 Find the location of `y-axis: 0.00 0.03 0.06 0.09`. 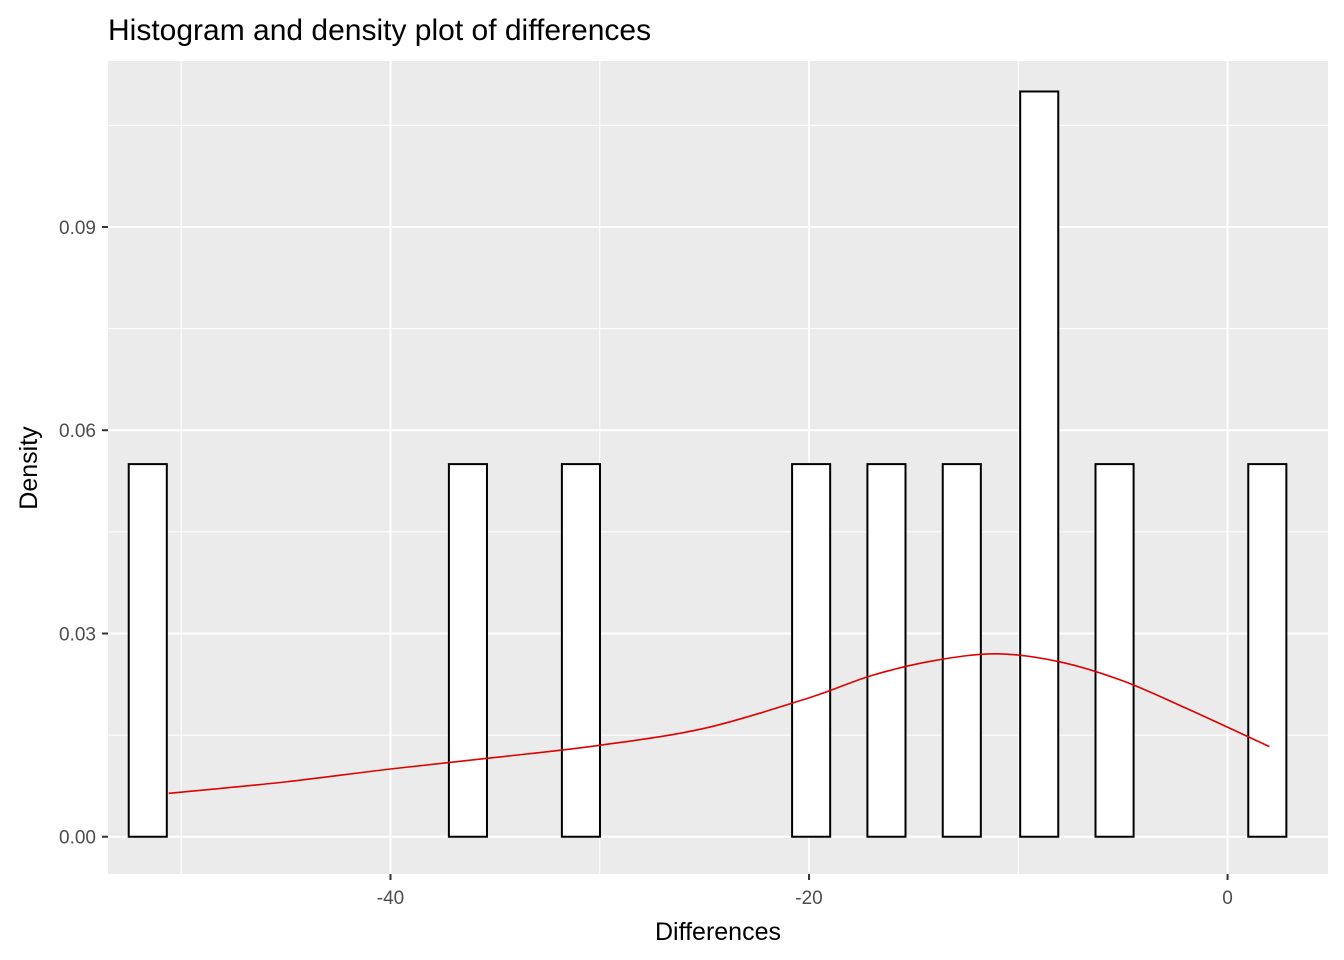

y-axis: 0.00 0.03 0.06 0.09 is located at coordinates (83, 533).